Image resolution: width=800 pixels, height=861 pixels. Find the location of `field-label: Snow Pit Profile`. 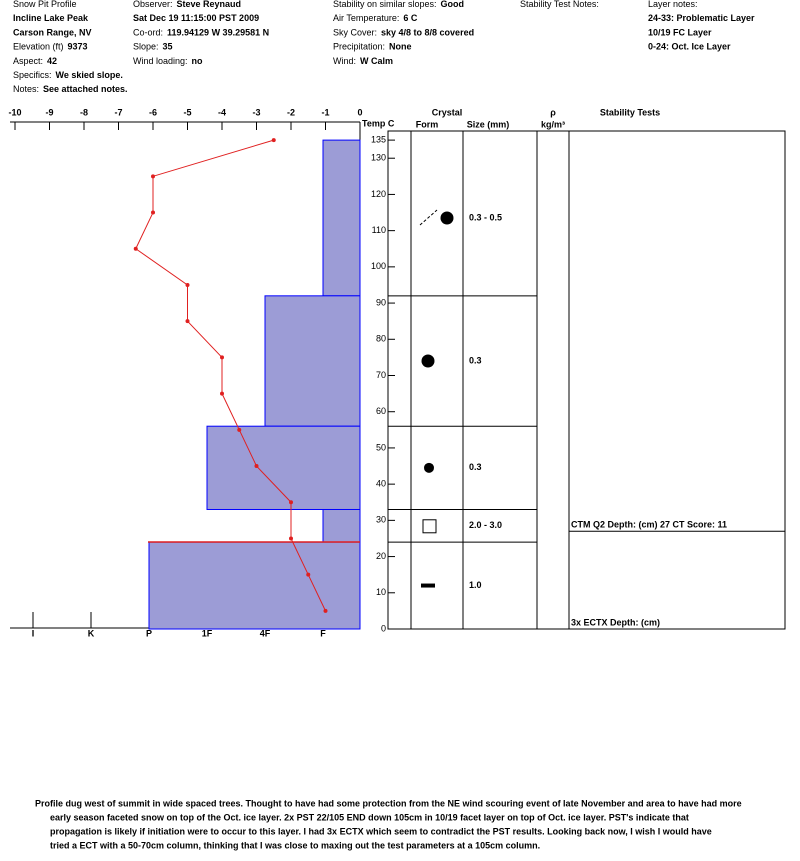

field-label: Snow Pit Profile is located at coordinates (45, 4).